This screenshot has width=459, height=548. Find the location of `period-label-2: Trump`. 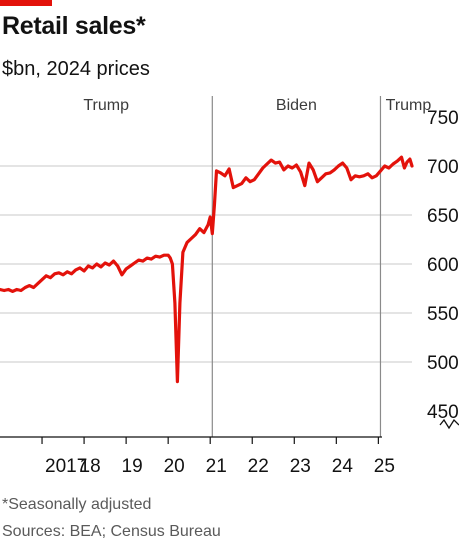

period-label-2: Trump is located at coordinates (409, 105).